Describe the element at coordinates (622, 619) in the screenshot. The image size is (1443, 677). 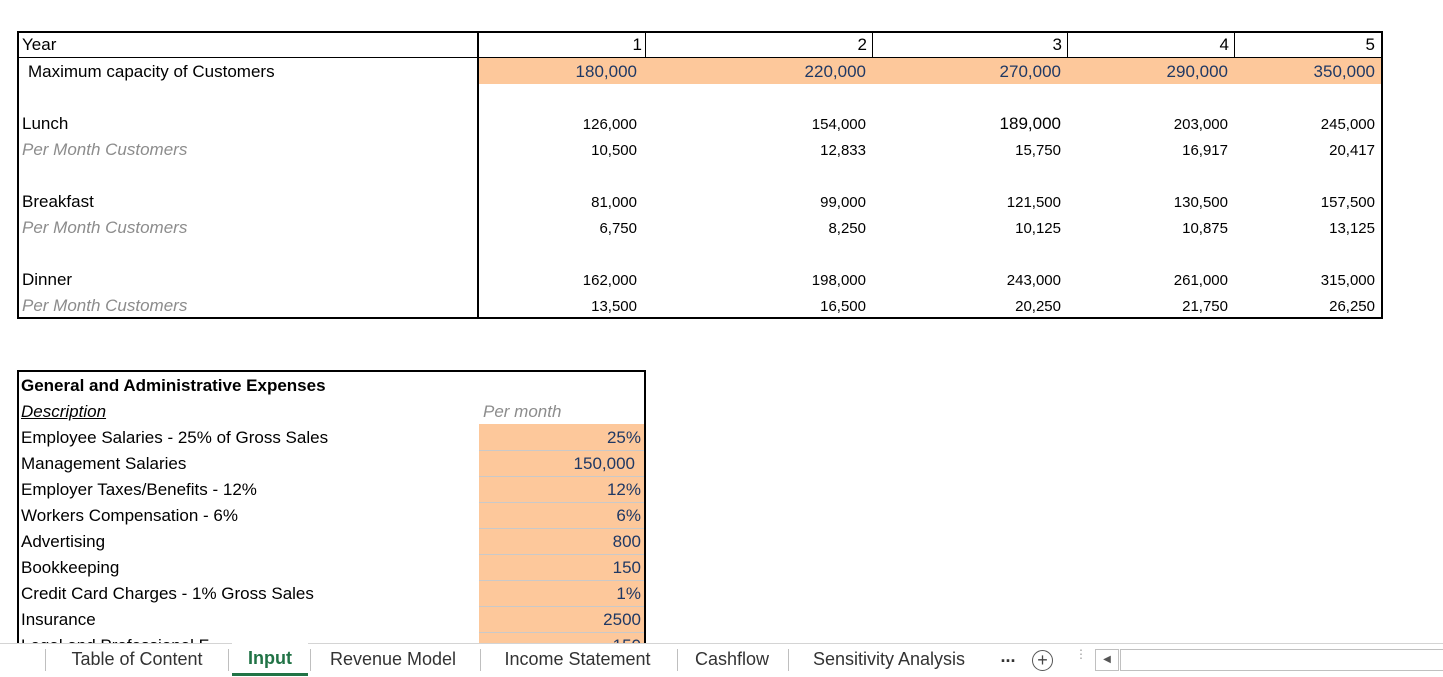
I see `ga-row-value: 2500` at that location.